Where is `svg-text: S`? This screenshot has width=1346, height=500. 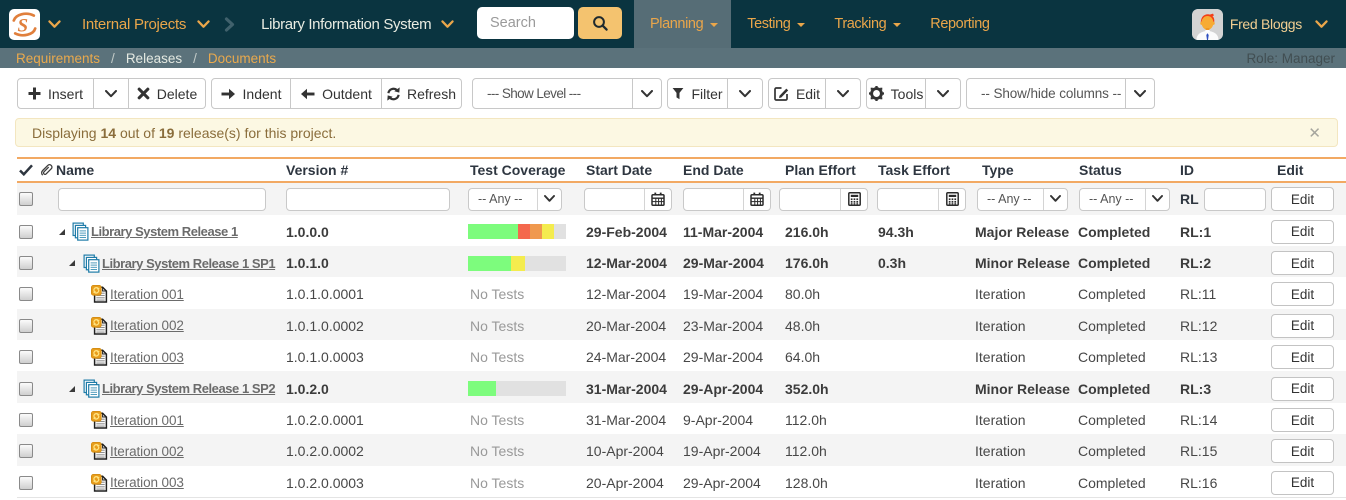
svg-text: S is located at coordinates (23, 25).